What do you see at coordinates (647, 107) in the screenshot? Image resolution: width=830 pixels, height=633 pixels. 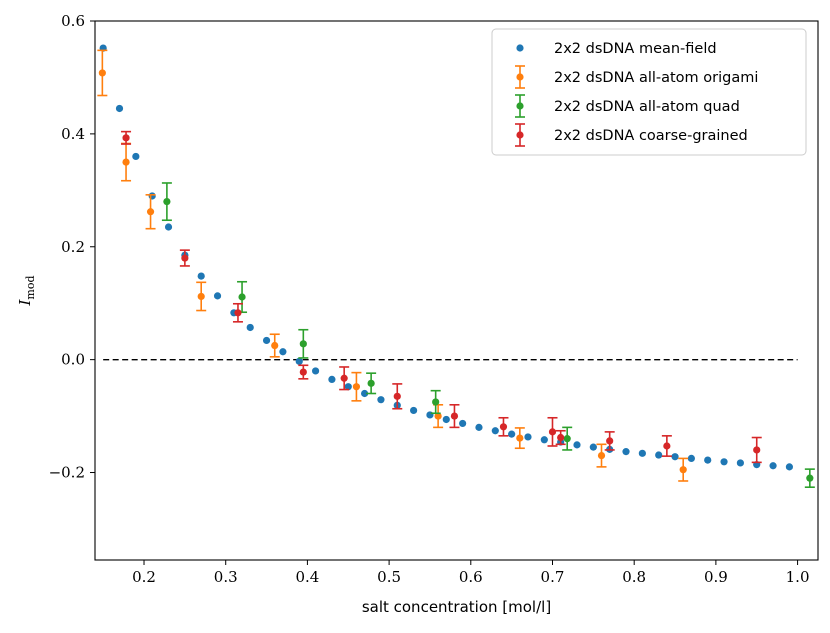 I see `legend-label: 2x2 dsDNA all-atom quad` at bounding box center [647, 107].